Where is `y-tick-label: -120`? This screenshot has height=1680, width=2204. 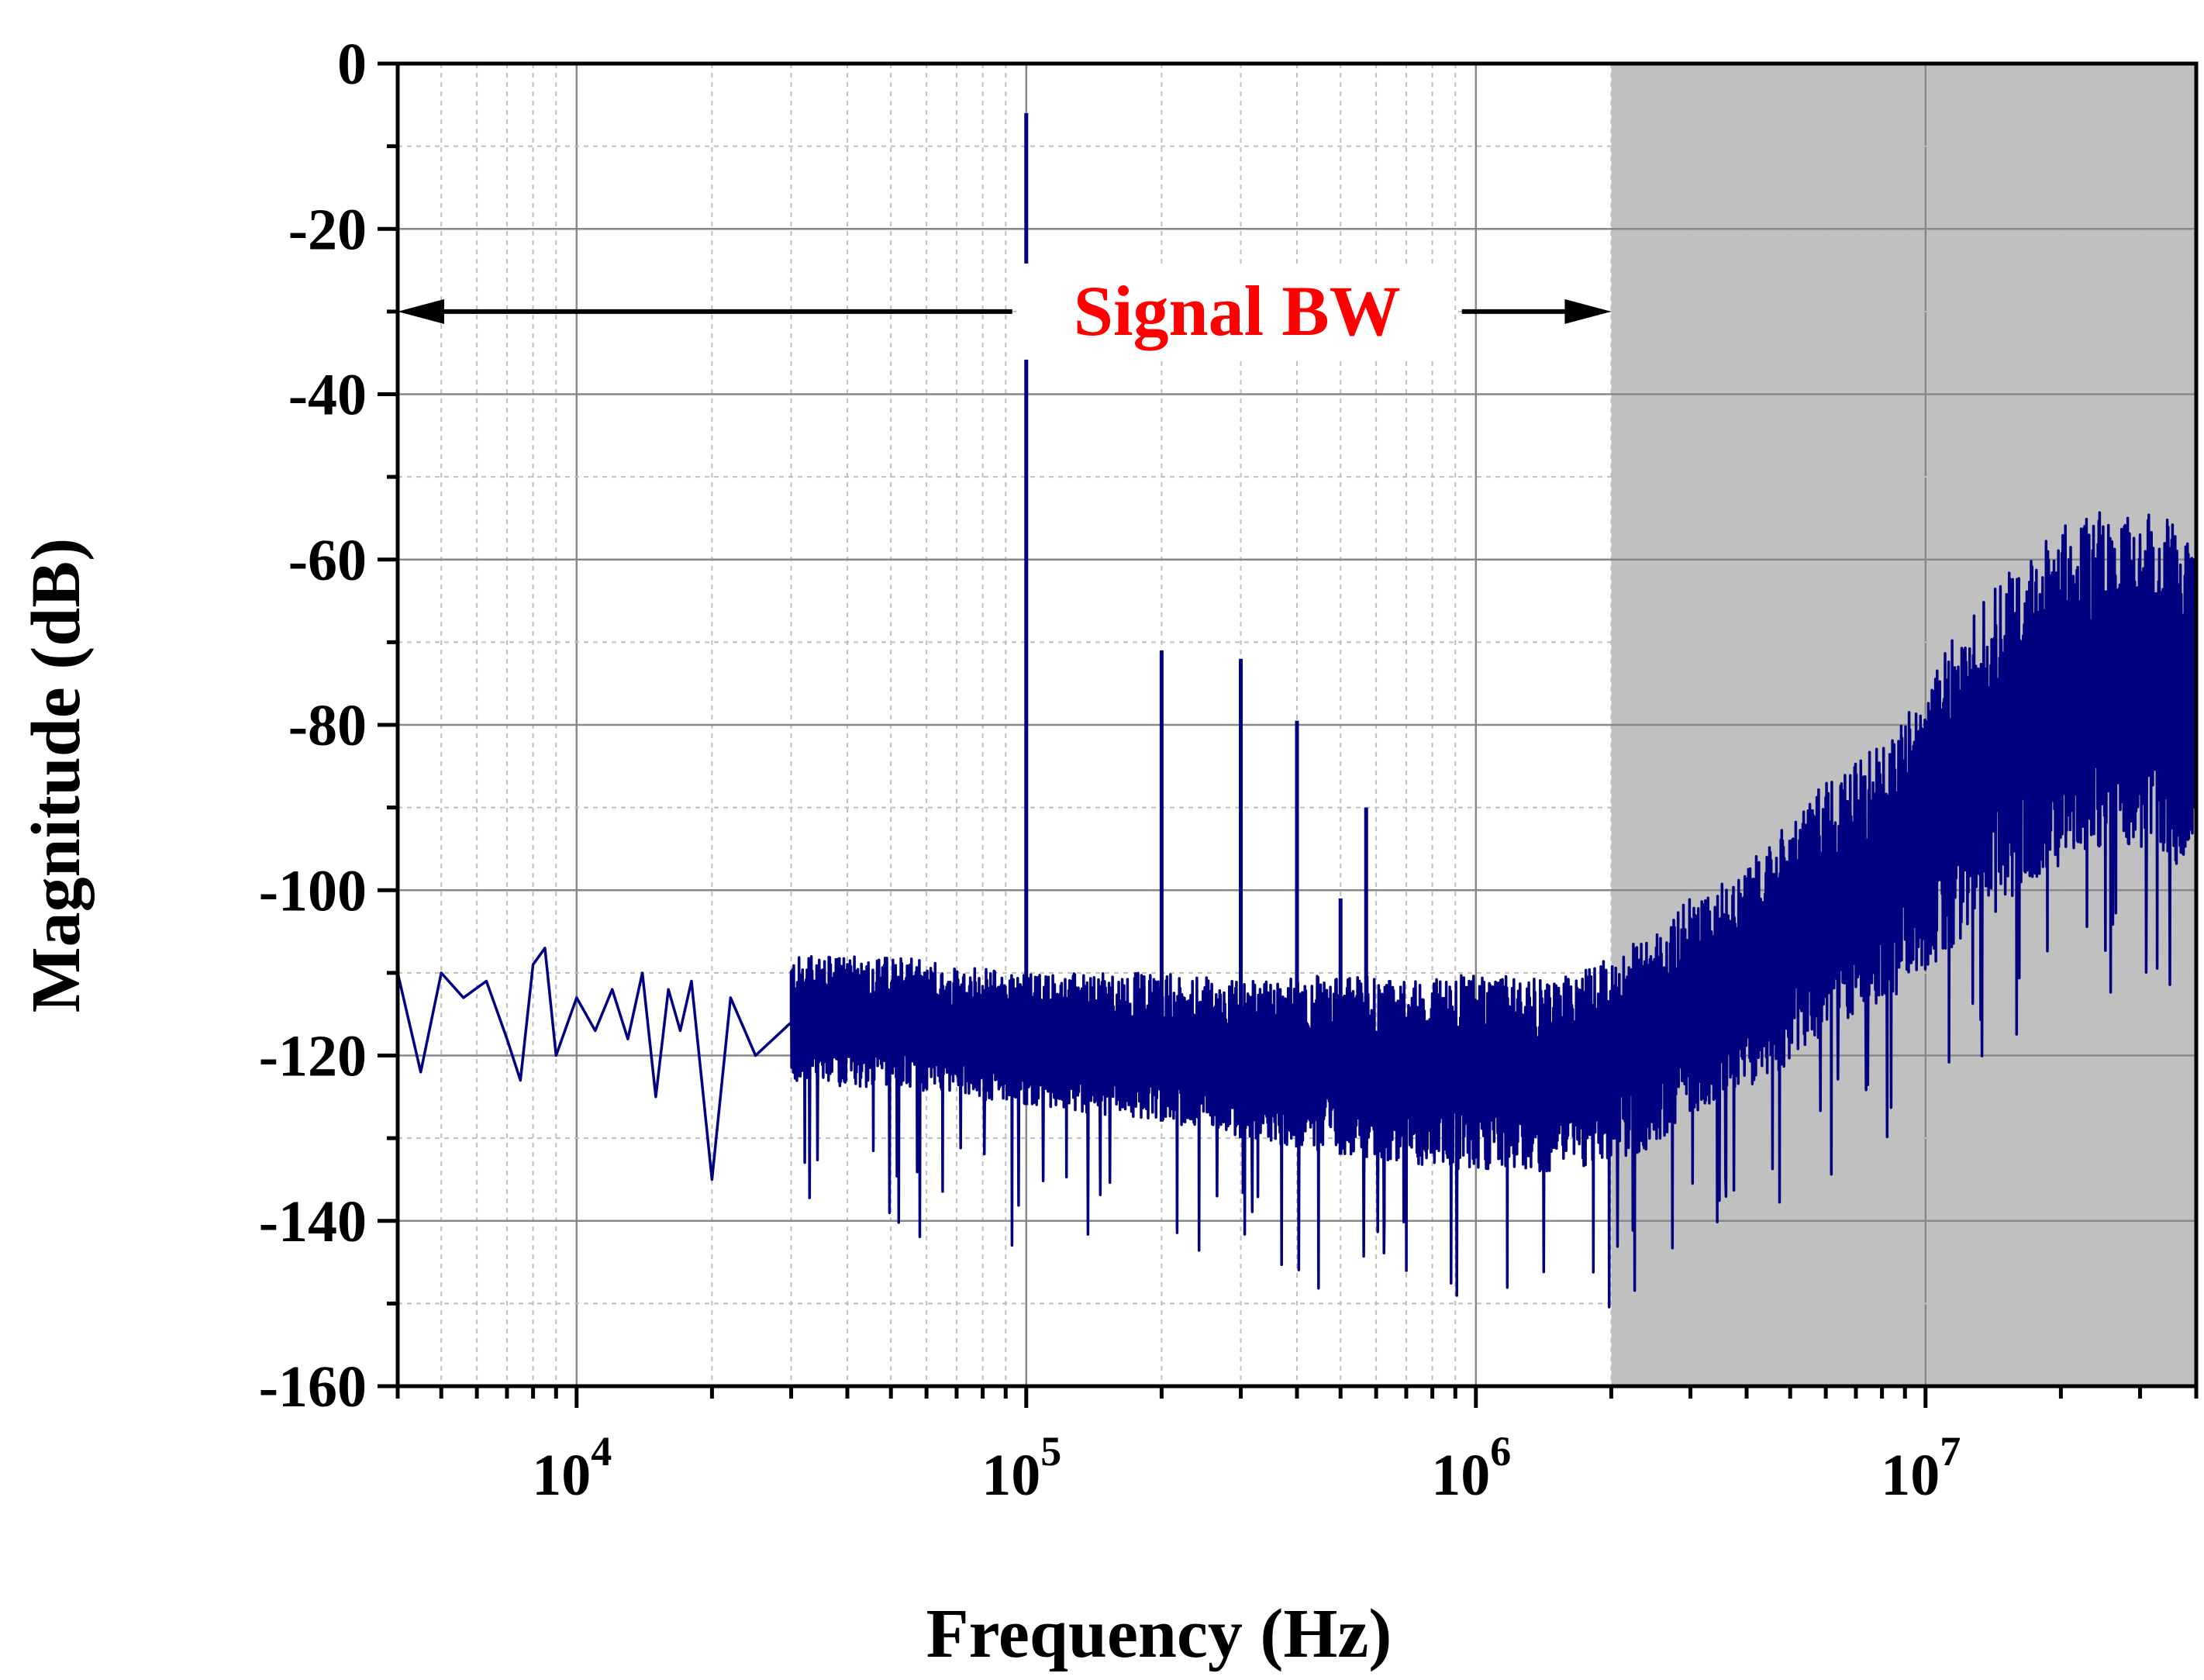 y-tick-label: -120 is located at coordinates (313, 1057).